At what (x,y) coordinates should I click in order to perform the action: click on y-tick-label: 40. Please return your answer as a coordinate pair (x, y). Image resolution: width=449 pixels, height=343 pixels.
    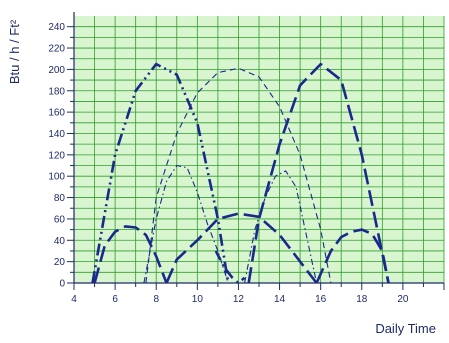
    Looking at the image, I should click on (60, 241).